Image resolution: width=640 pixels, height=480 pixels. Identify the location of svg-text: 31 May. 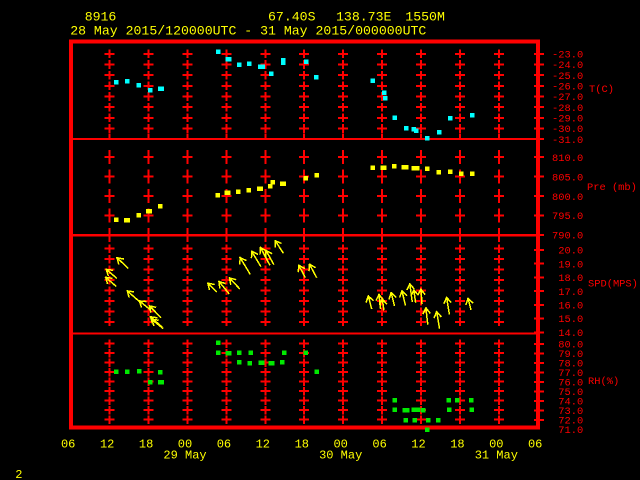
(496, 456).